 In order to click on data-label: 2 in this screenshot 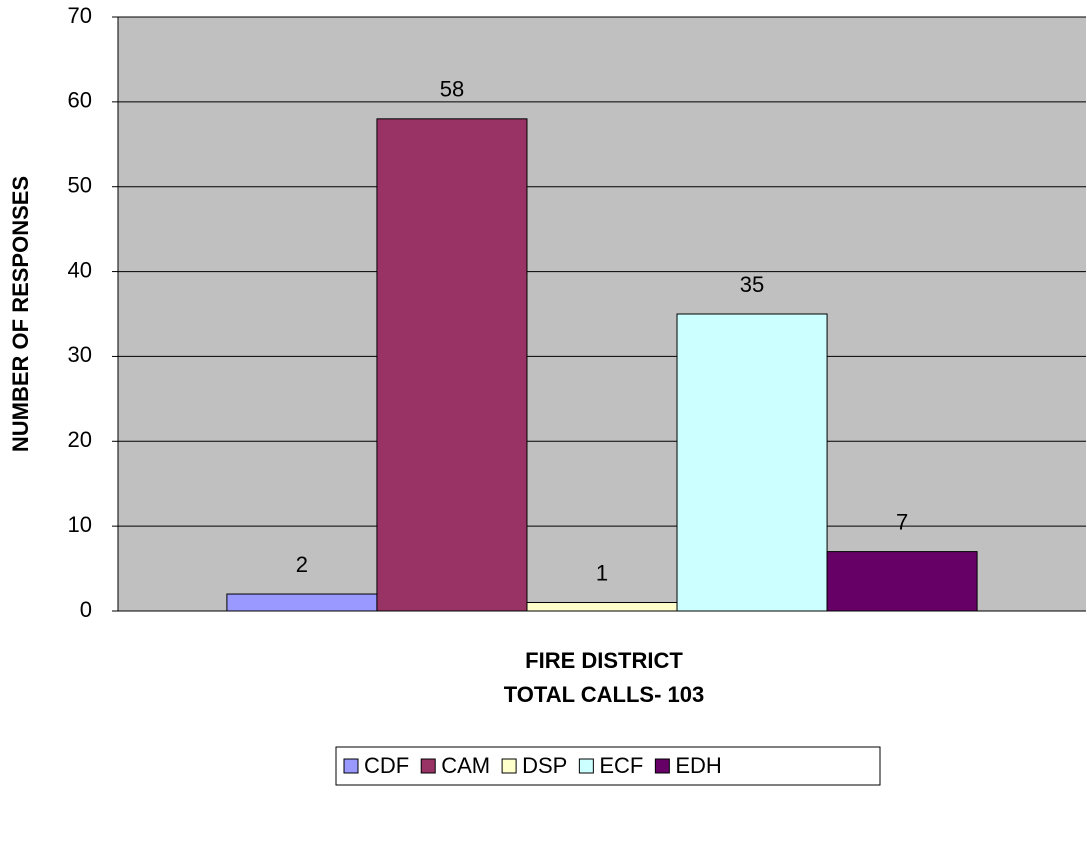, I will do `click(302, 564)`.